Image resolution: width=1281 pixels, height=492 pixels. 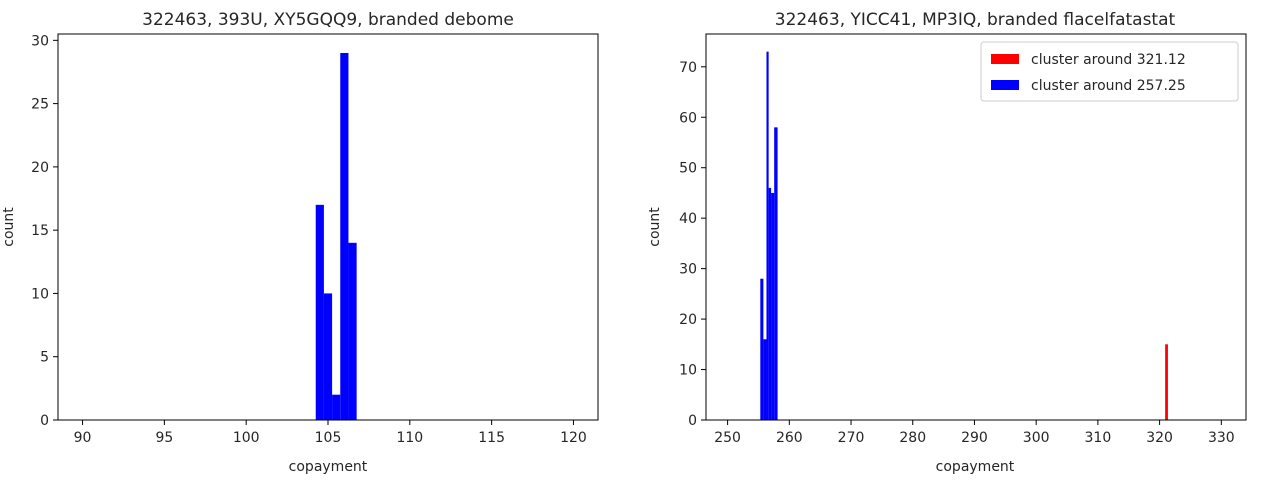 What do you see at coordinates (851, 438) in the screenshot?
I see `chart-right-x-tick-label-2: 270` at bounding box center [851, 438].